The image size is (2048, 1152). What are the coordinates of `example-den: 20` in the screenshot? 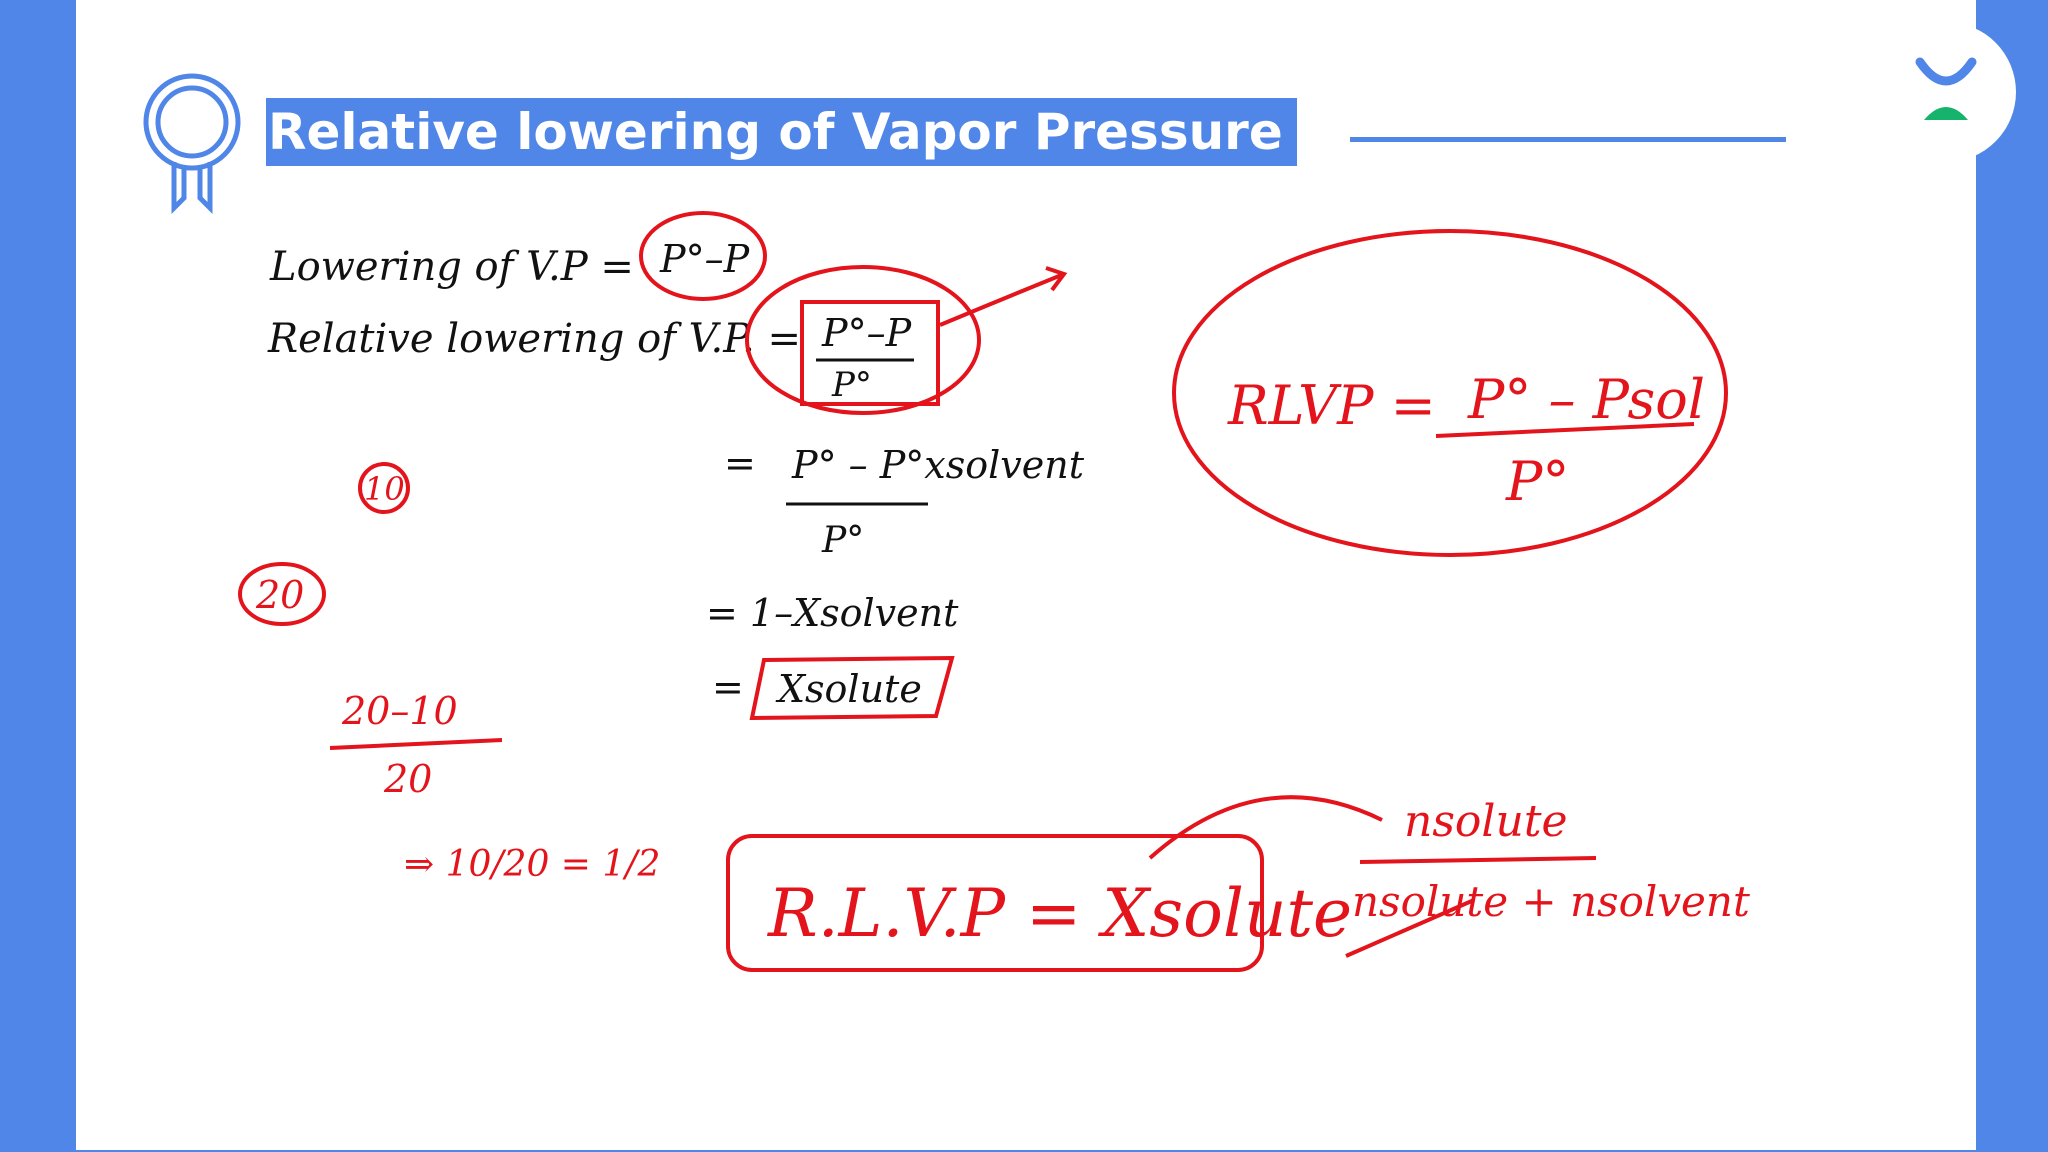 It's located at (407, 779).